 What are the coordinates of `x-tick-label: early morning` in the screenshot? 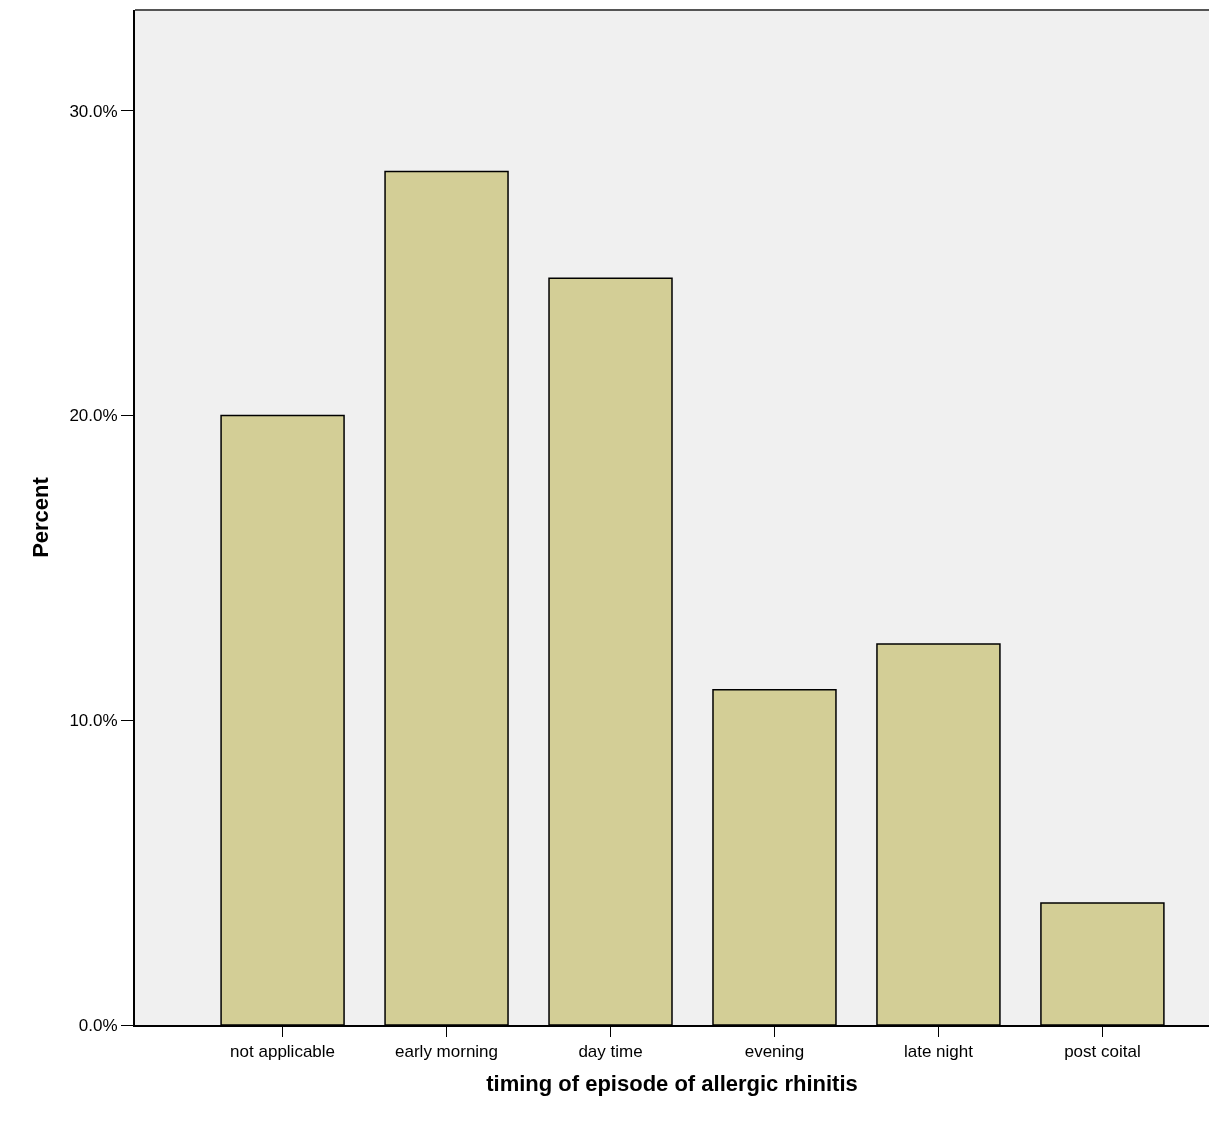 It's located at (447, 1052).